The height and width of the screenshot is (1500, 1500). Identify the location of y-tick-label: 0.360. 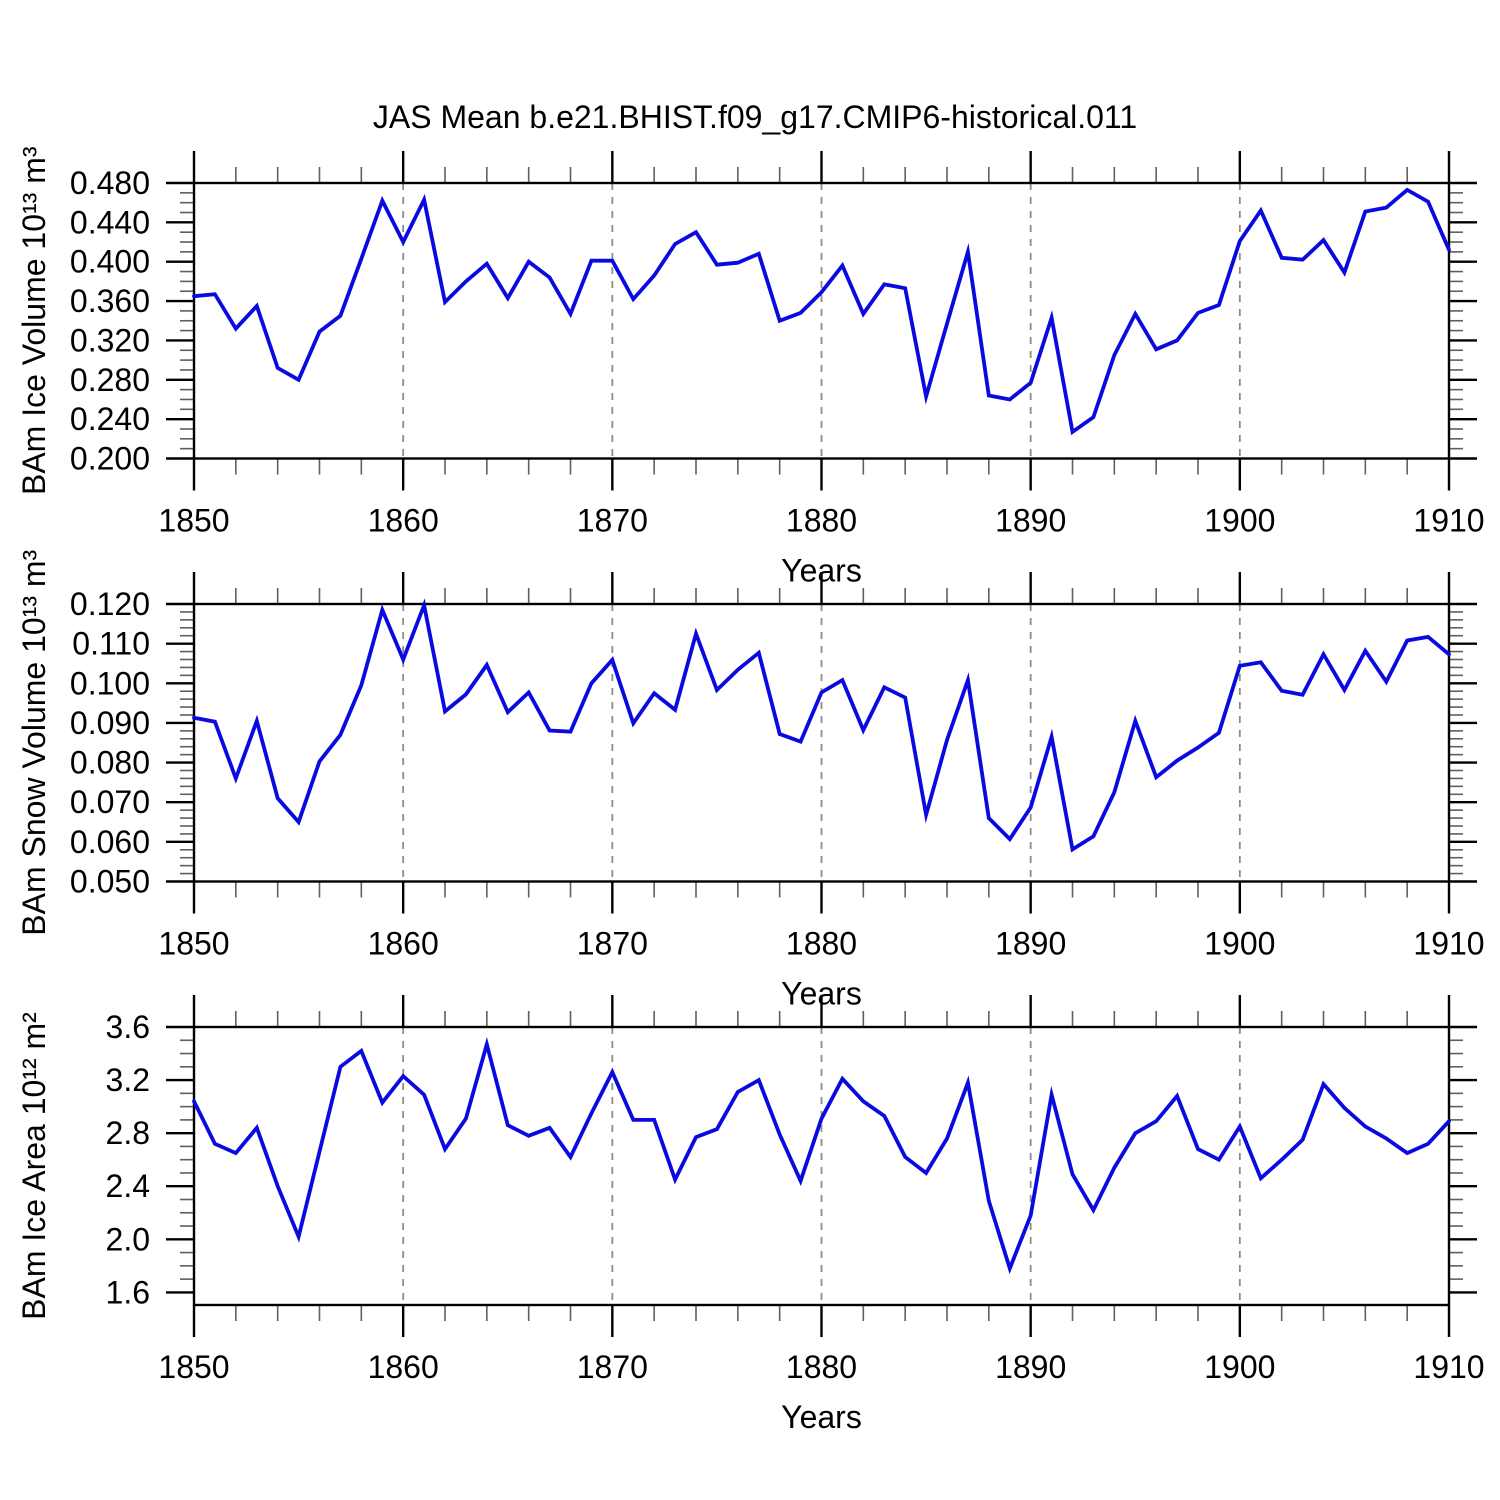
(110, 301).